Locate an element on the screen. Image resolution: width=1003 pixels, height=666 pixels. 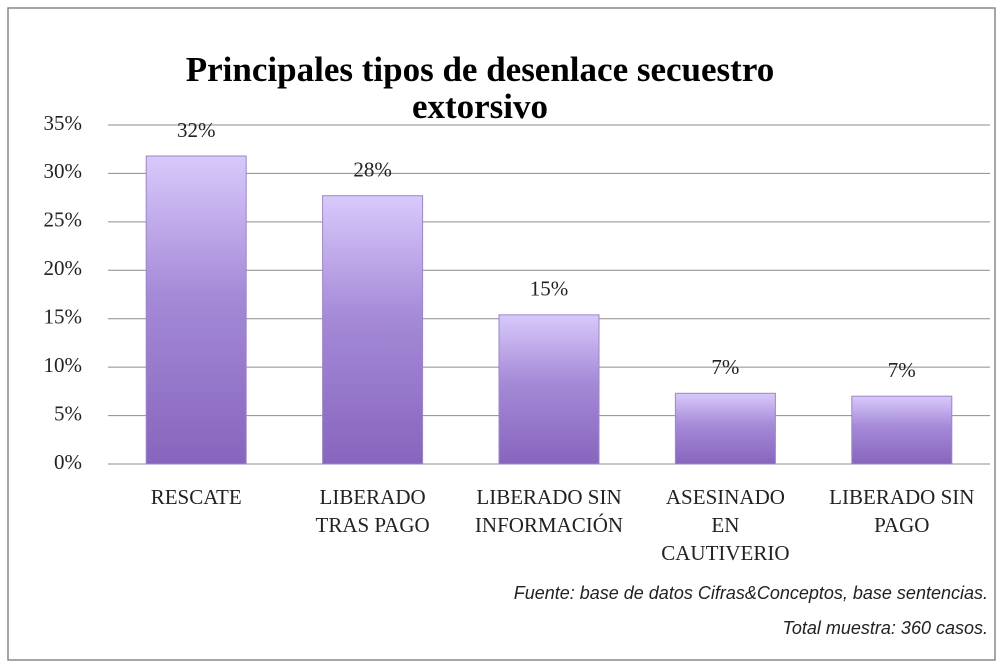
y-tick-label: 35% is located at coordinates (63, 123).